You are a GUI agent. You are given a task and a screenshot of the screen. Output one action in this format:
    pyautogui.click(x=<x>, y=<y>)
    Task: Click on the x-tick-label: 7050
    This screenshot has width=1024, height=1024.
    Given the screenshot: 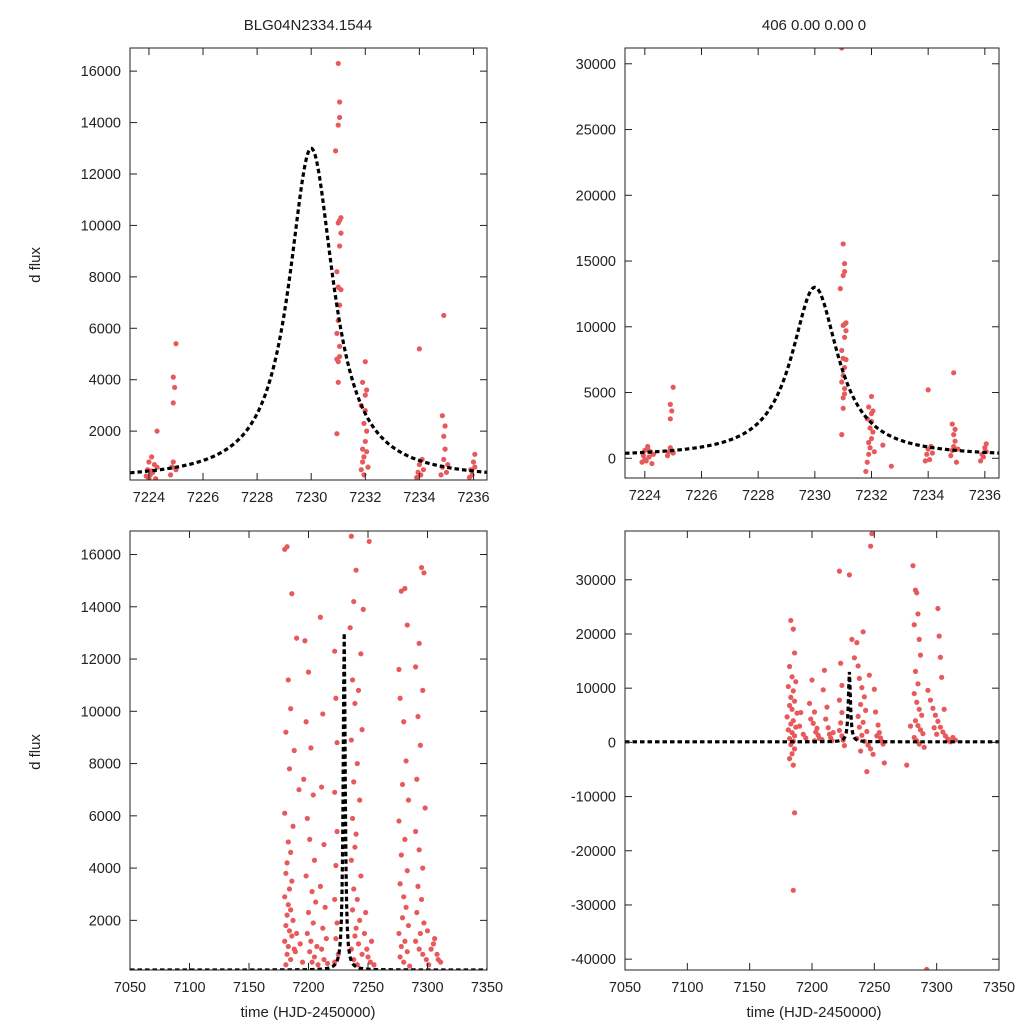 What is the action you would take?
    pyautogui.click(x=130, y=988)
    